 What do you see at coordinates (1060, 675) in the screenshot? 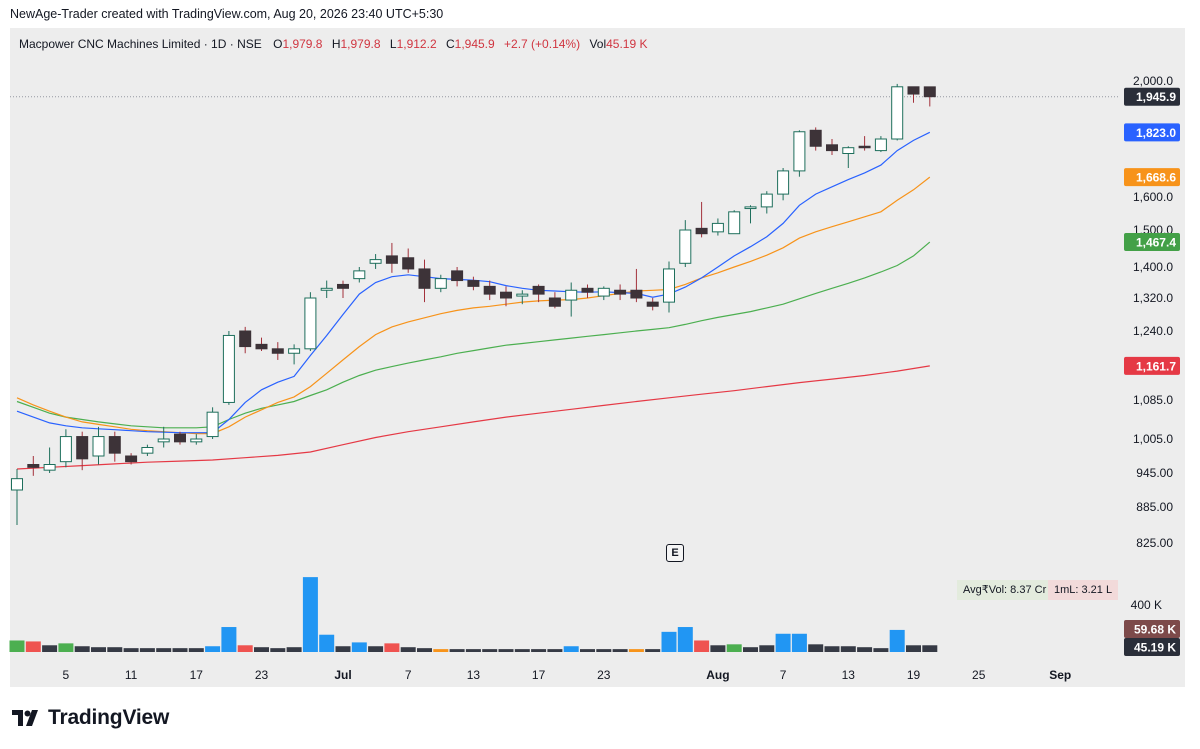
I see `date-tick-label: Sep` at bounding box center [1060, 675].